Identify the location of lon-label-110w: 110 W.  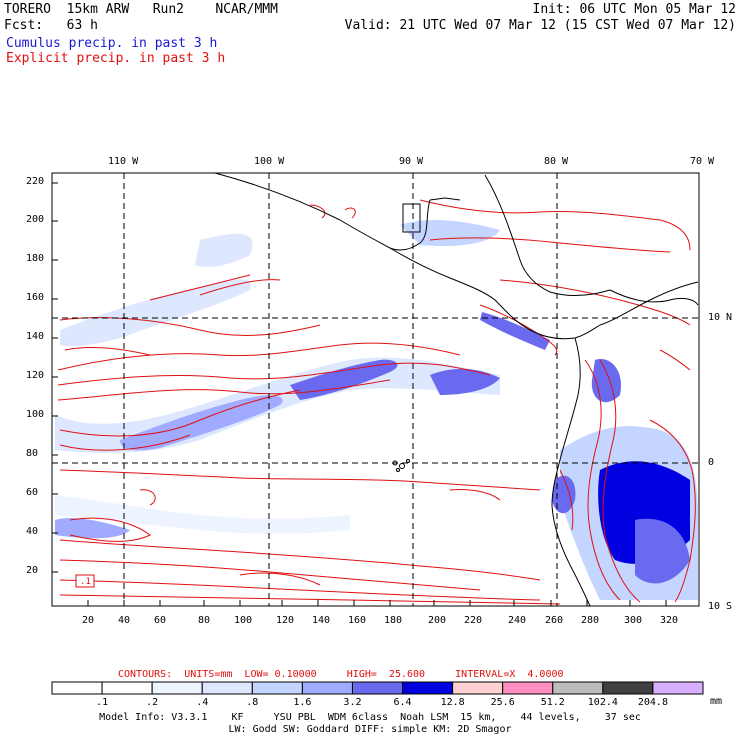
(123, 161).